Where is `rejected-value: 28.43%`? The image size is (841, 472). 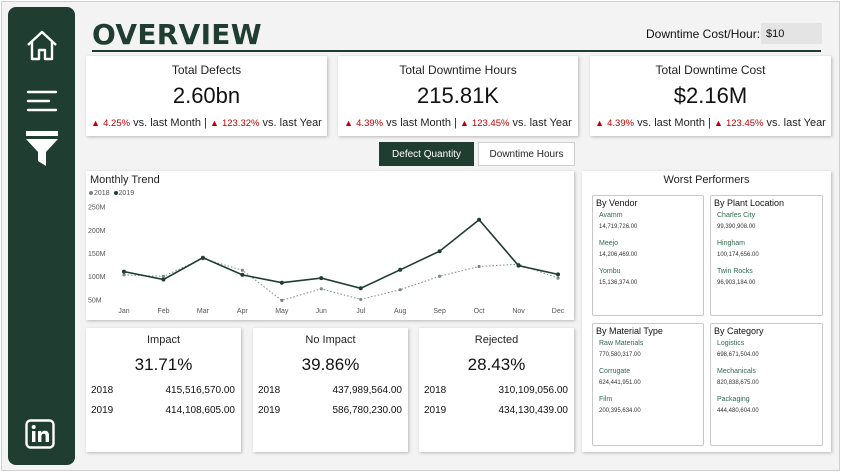
rejected-value: 28.43% is located at coordinates (496, 365).